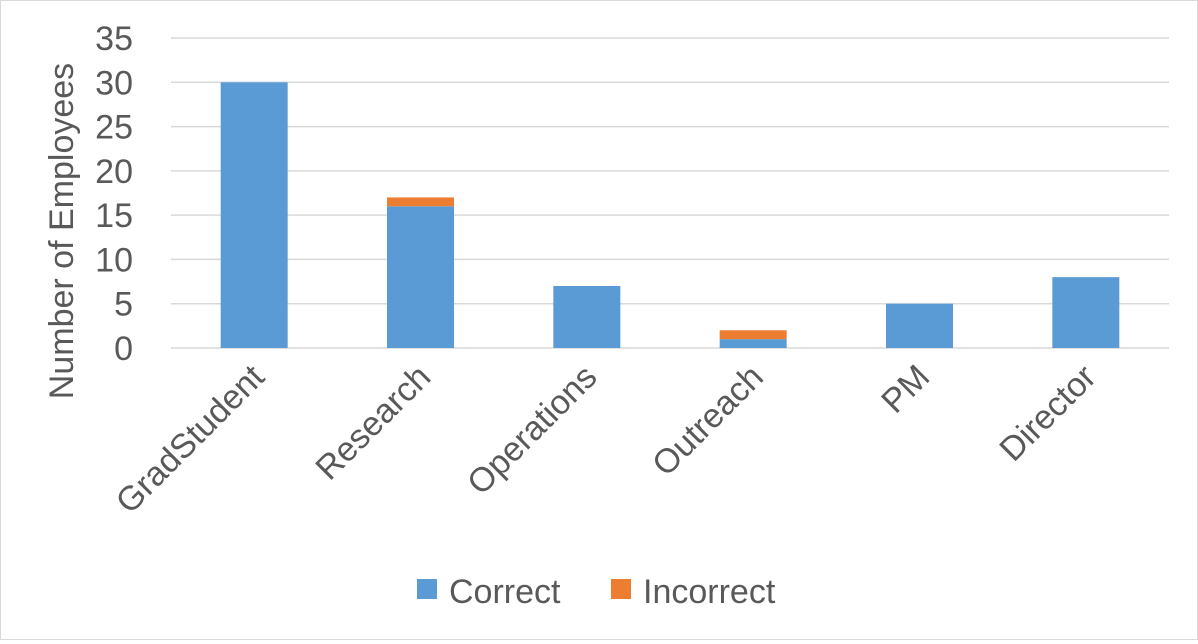 The image size is (1198, 644). What do you see at coordinates (373, 423) in the screenshot?
I see `x-category-label: Research` at bounding box center [373, 423].